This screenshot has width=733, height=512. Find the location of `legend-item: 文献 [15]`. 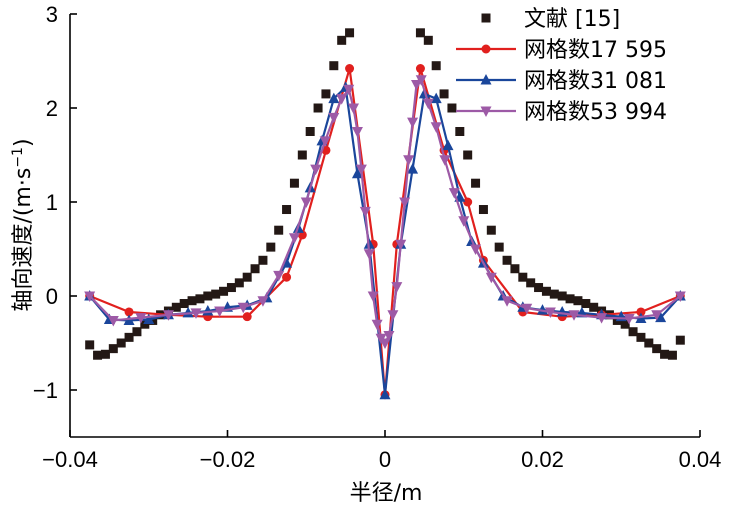

legend-item: 文献 [15] is located at coordinates (550, 19).